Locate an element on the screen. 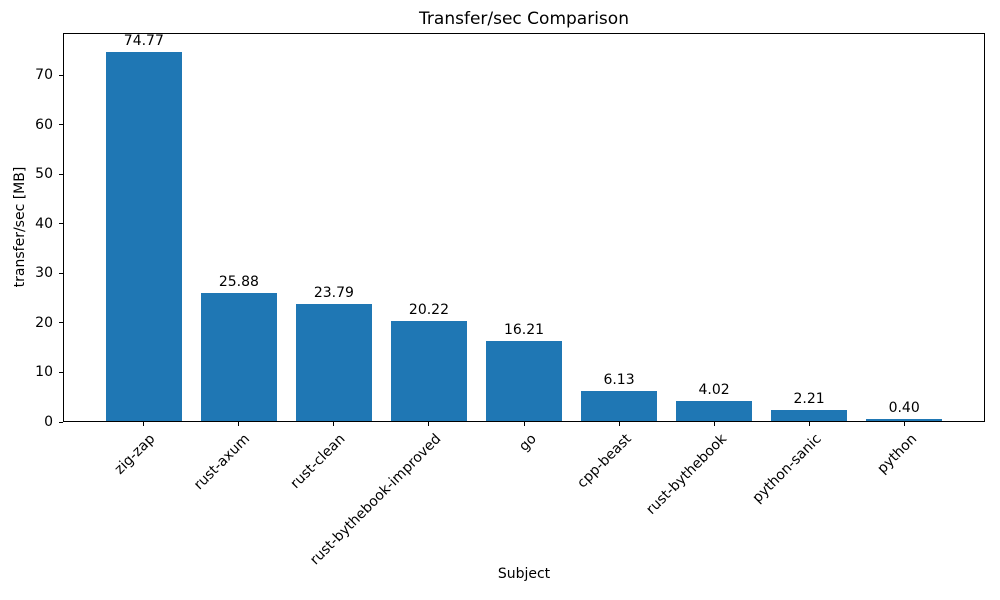 This screenshot has height=600, width=1000. y-axis: 0 10 20 30 40 50 60 70 is located at coordinates (31, 231).